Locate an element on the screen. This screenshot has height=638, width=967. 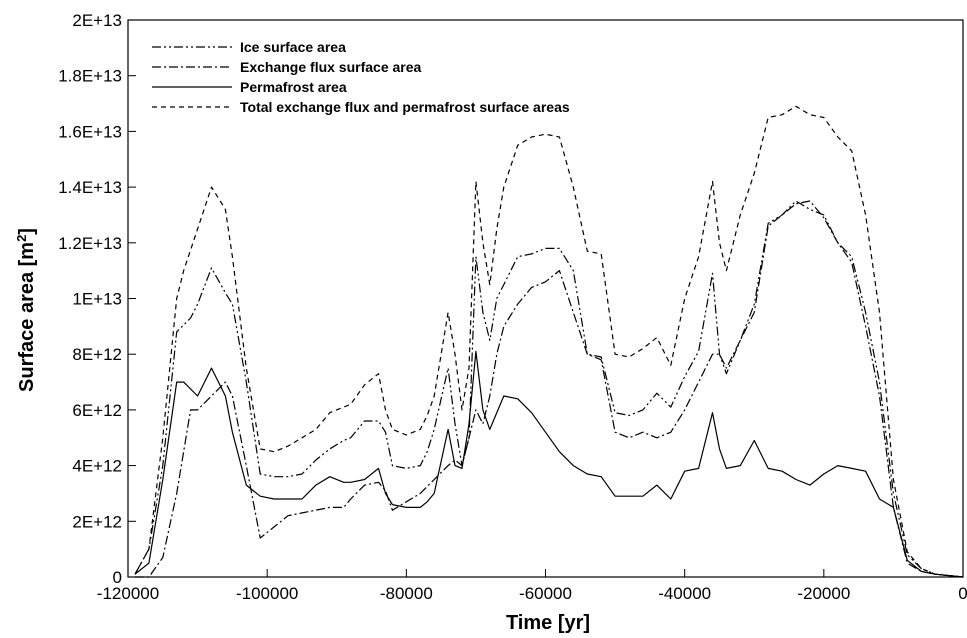
x-tick-label: -60000 is located at coordinates (545, 593).